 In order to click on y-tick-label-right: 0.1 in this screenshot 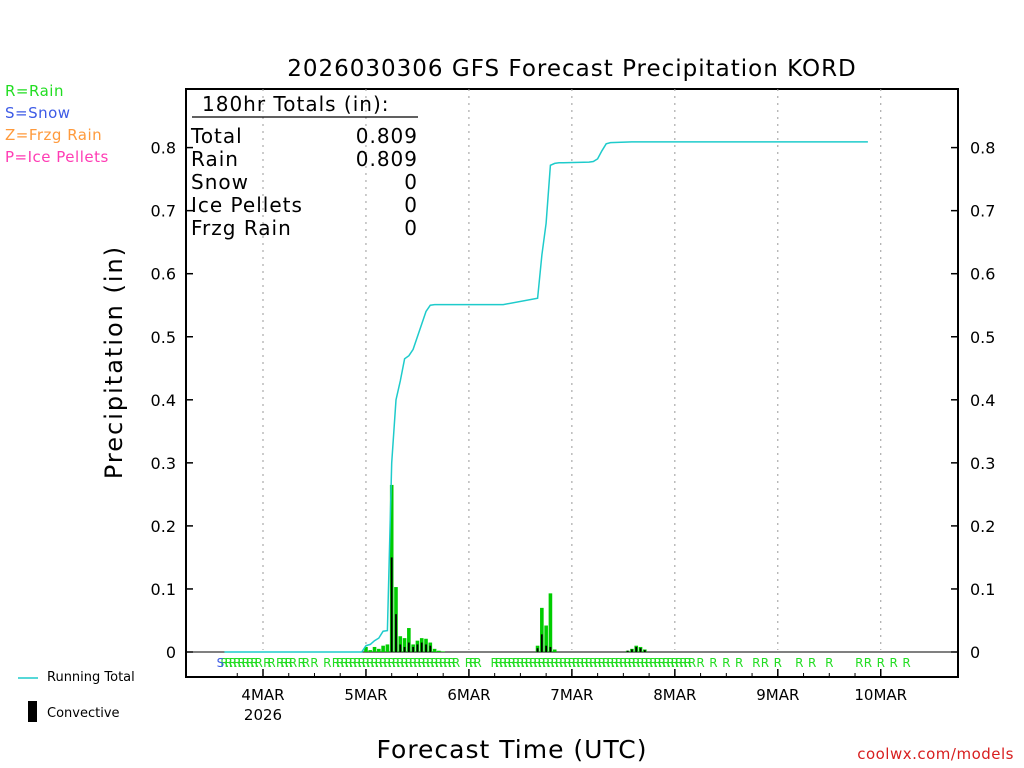, I will do `click(982, 589)`.